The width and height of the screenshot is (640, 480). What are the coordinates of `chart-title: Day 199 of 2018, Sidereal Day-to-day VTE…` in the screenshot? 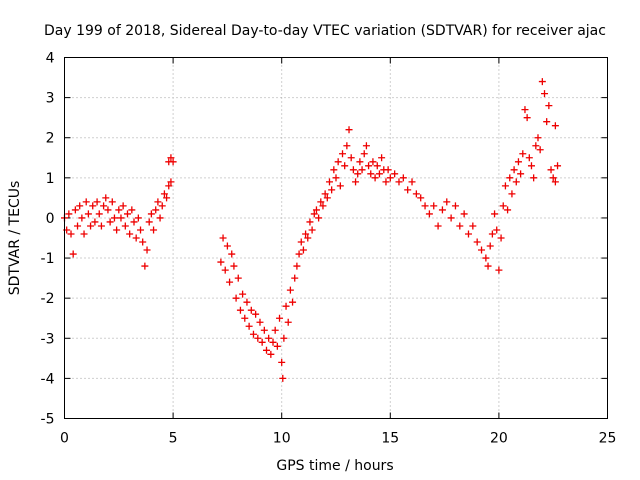 It's located at (325, 31).